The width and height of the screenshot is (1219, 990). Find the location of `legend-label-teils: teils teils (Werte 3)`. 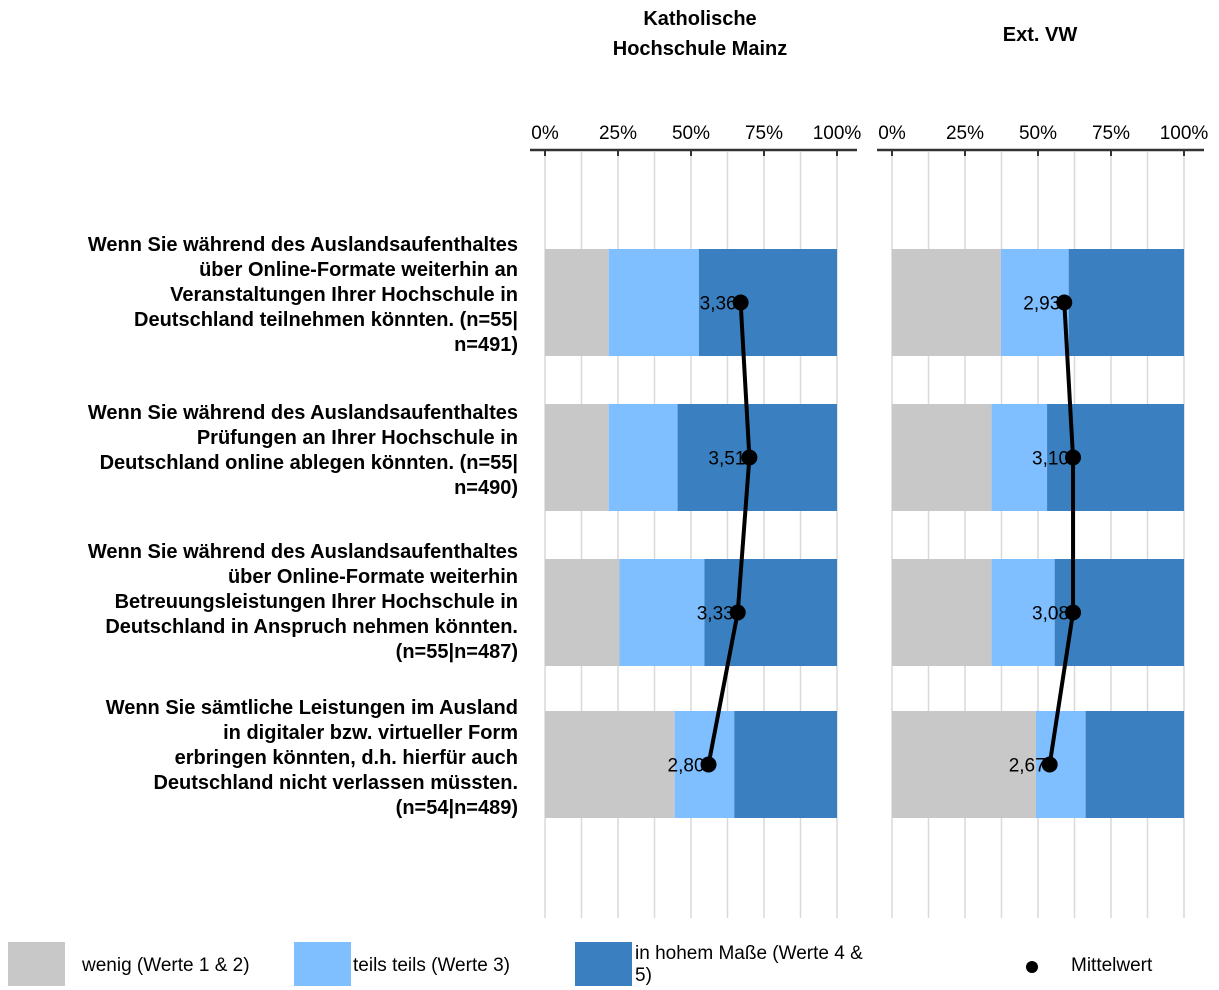

legend-label-teils: teils teils (Werte 3) is located at coordinates (431, 965).